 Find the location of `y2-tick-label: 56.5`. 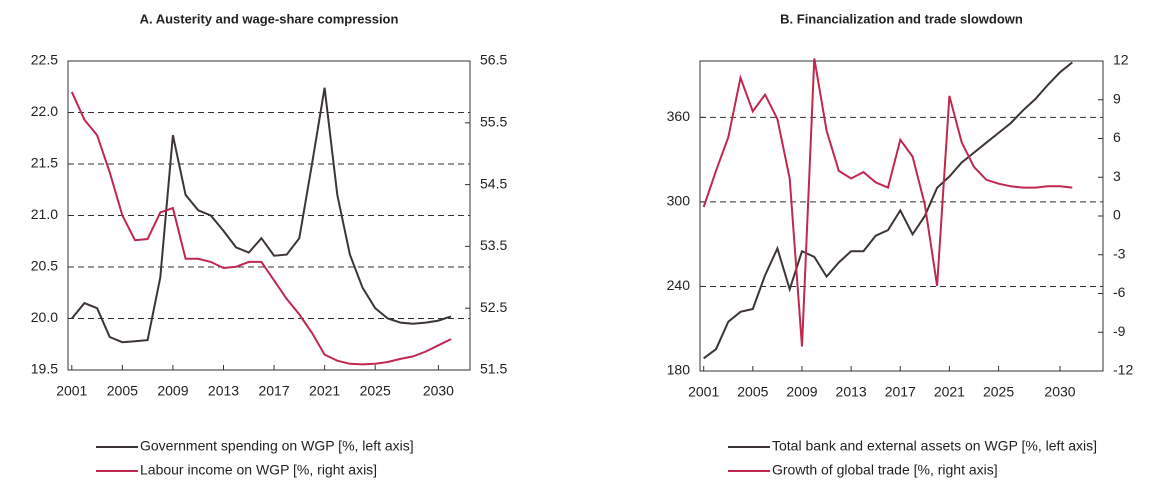

y2-tick-label: 56.5 is located at coordinates (493, 60).